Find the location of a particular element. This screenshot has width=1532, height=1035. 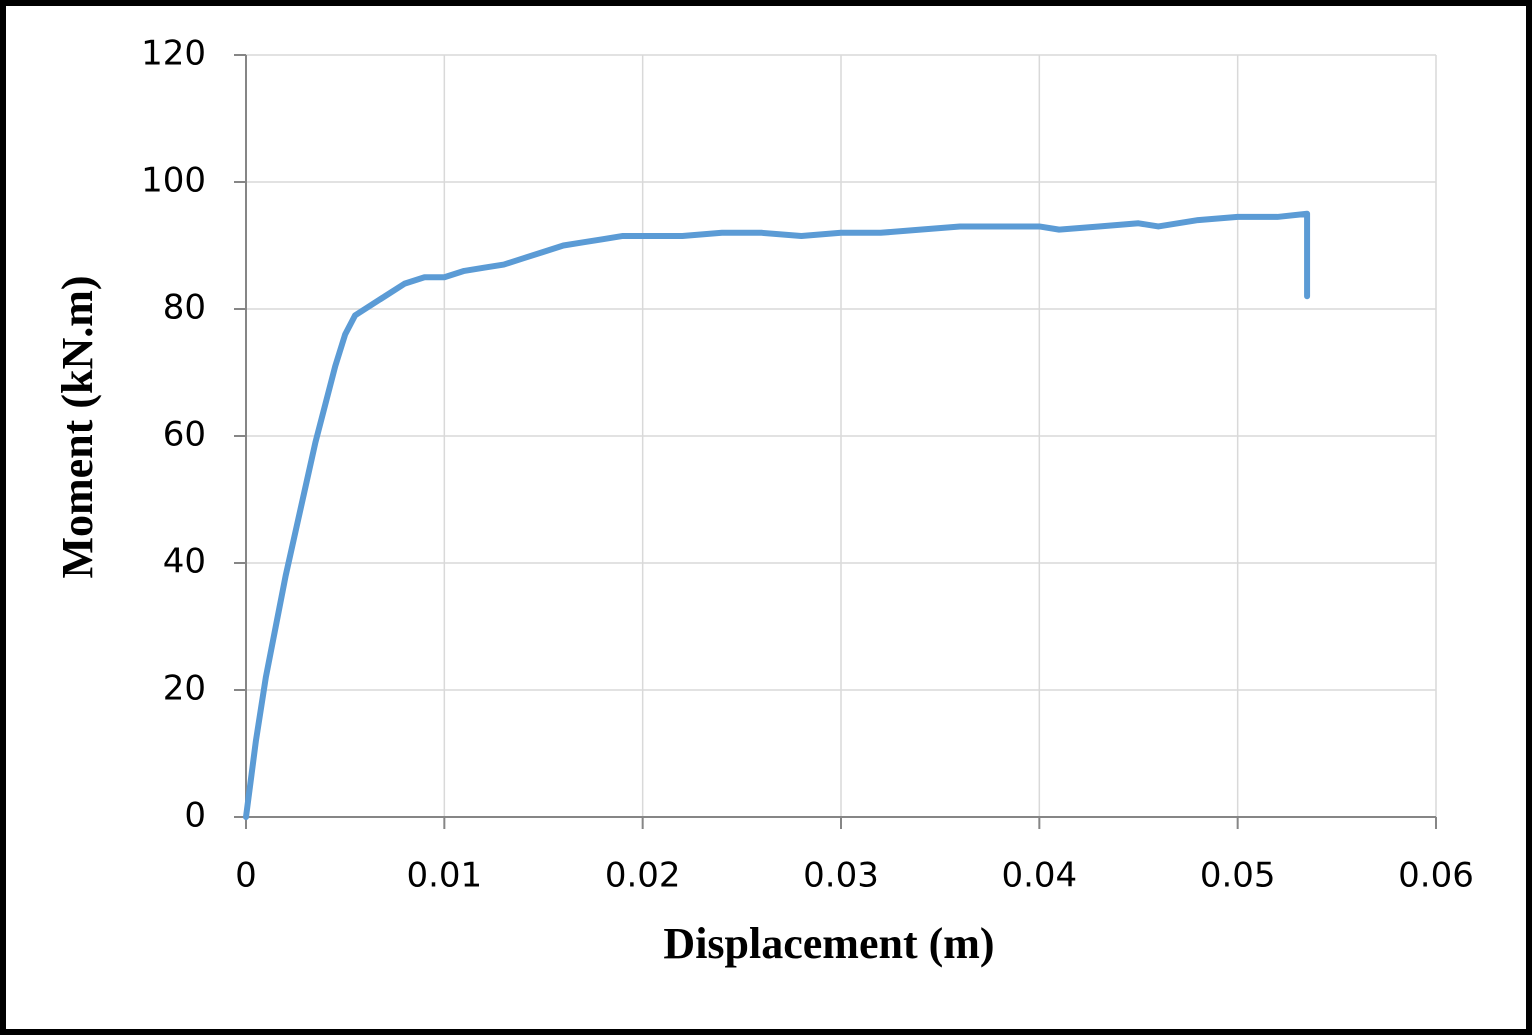

y-tick-label: 0 is located at coordinates (195, 816).